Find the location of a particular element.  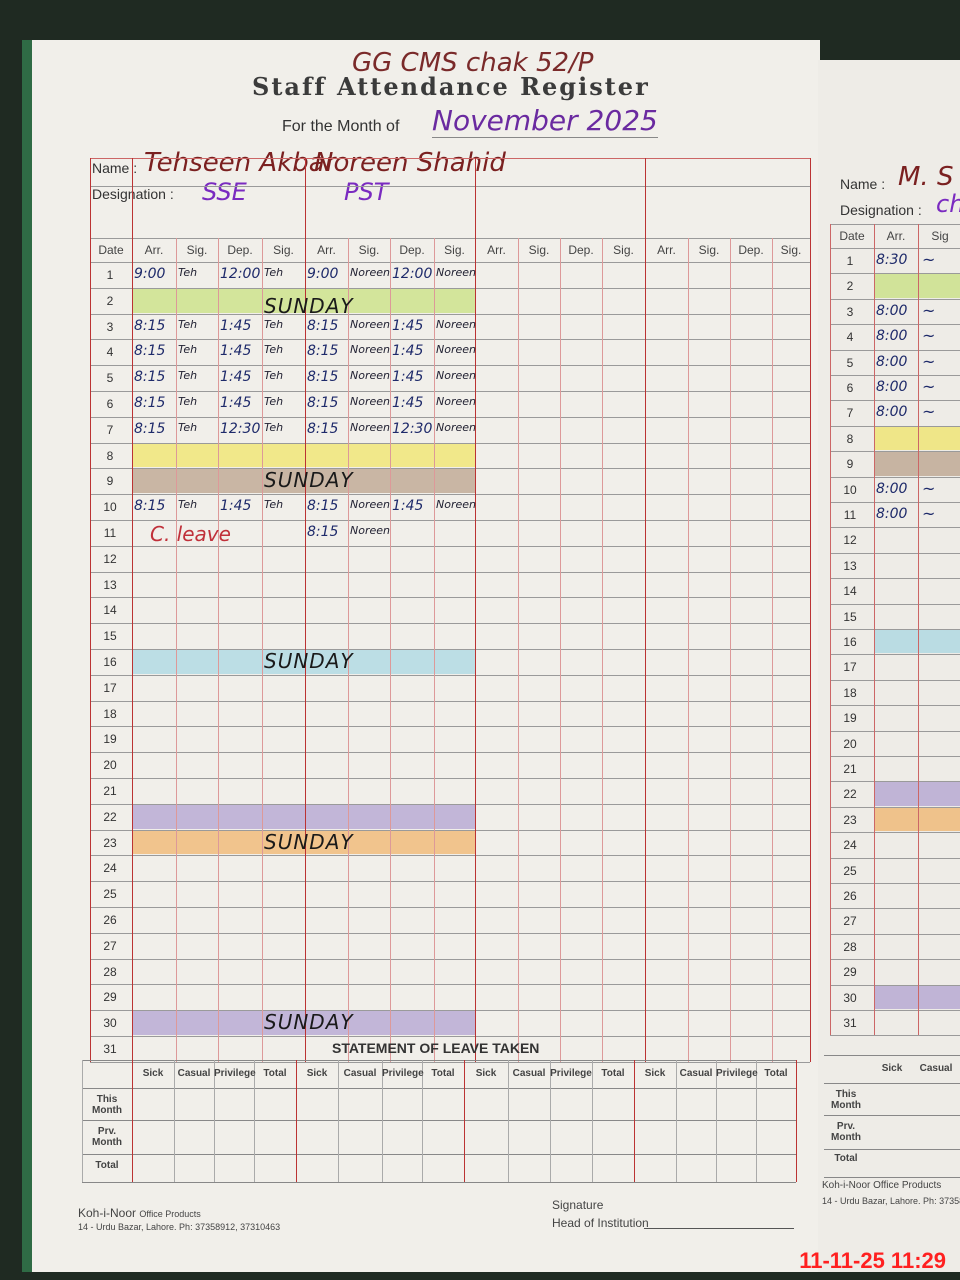

date-number: 12 is located at coordinates (110, 558).